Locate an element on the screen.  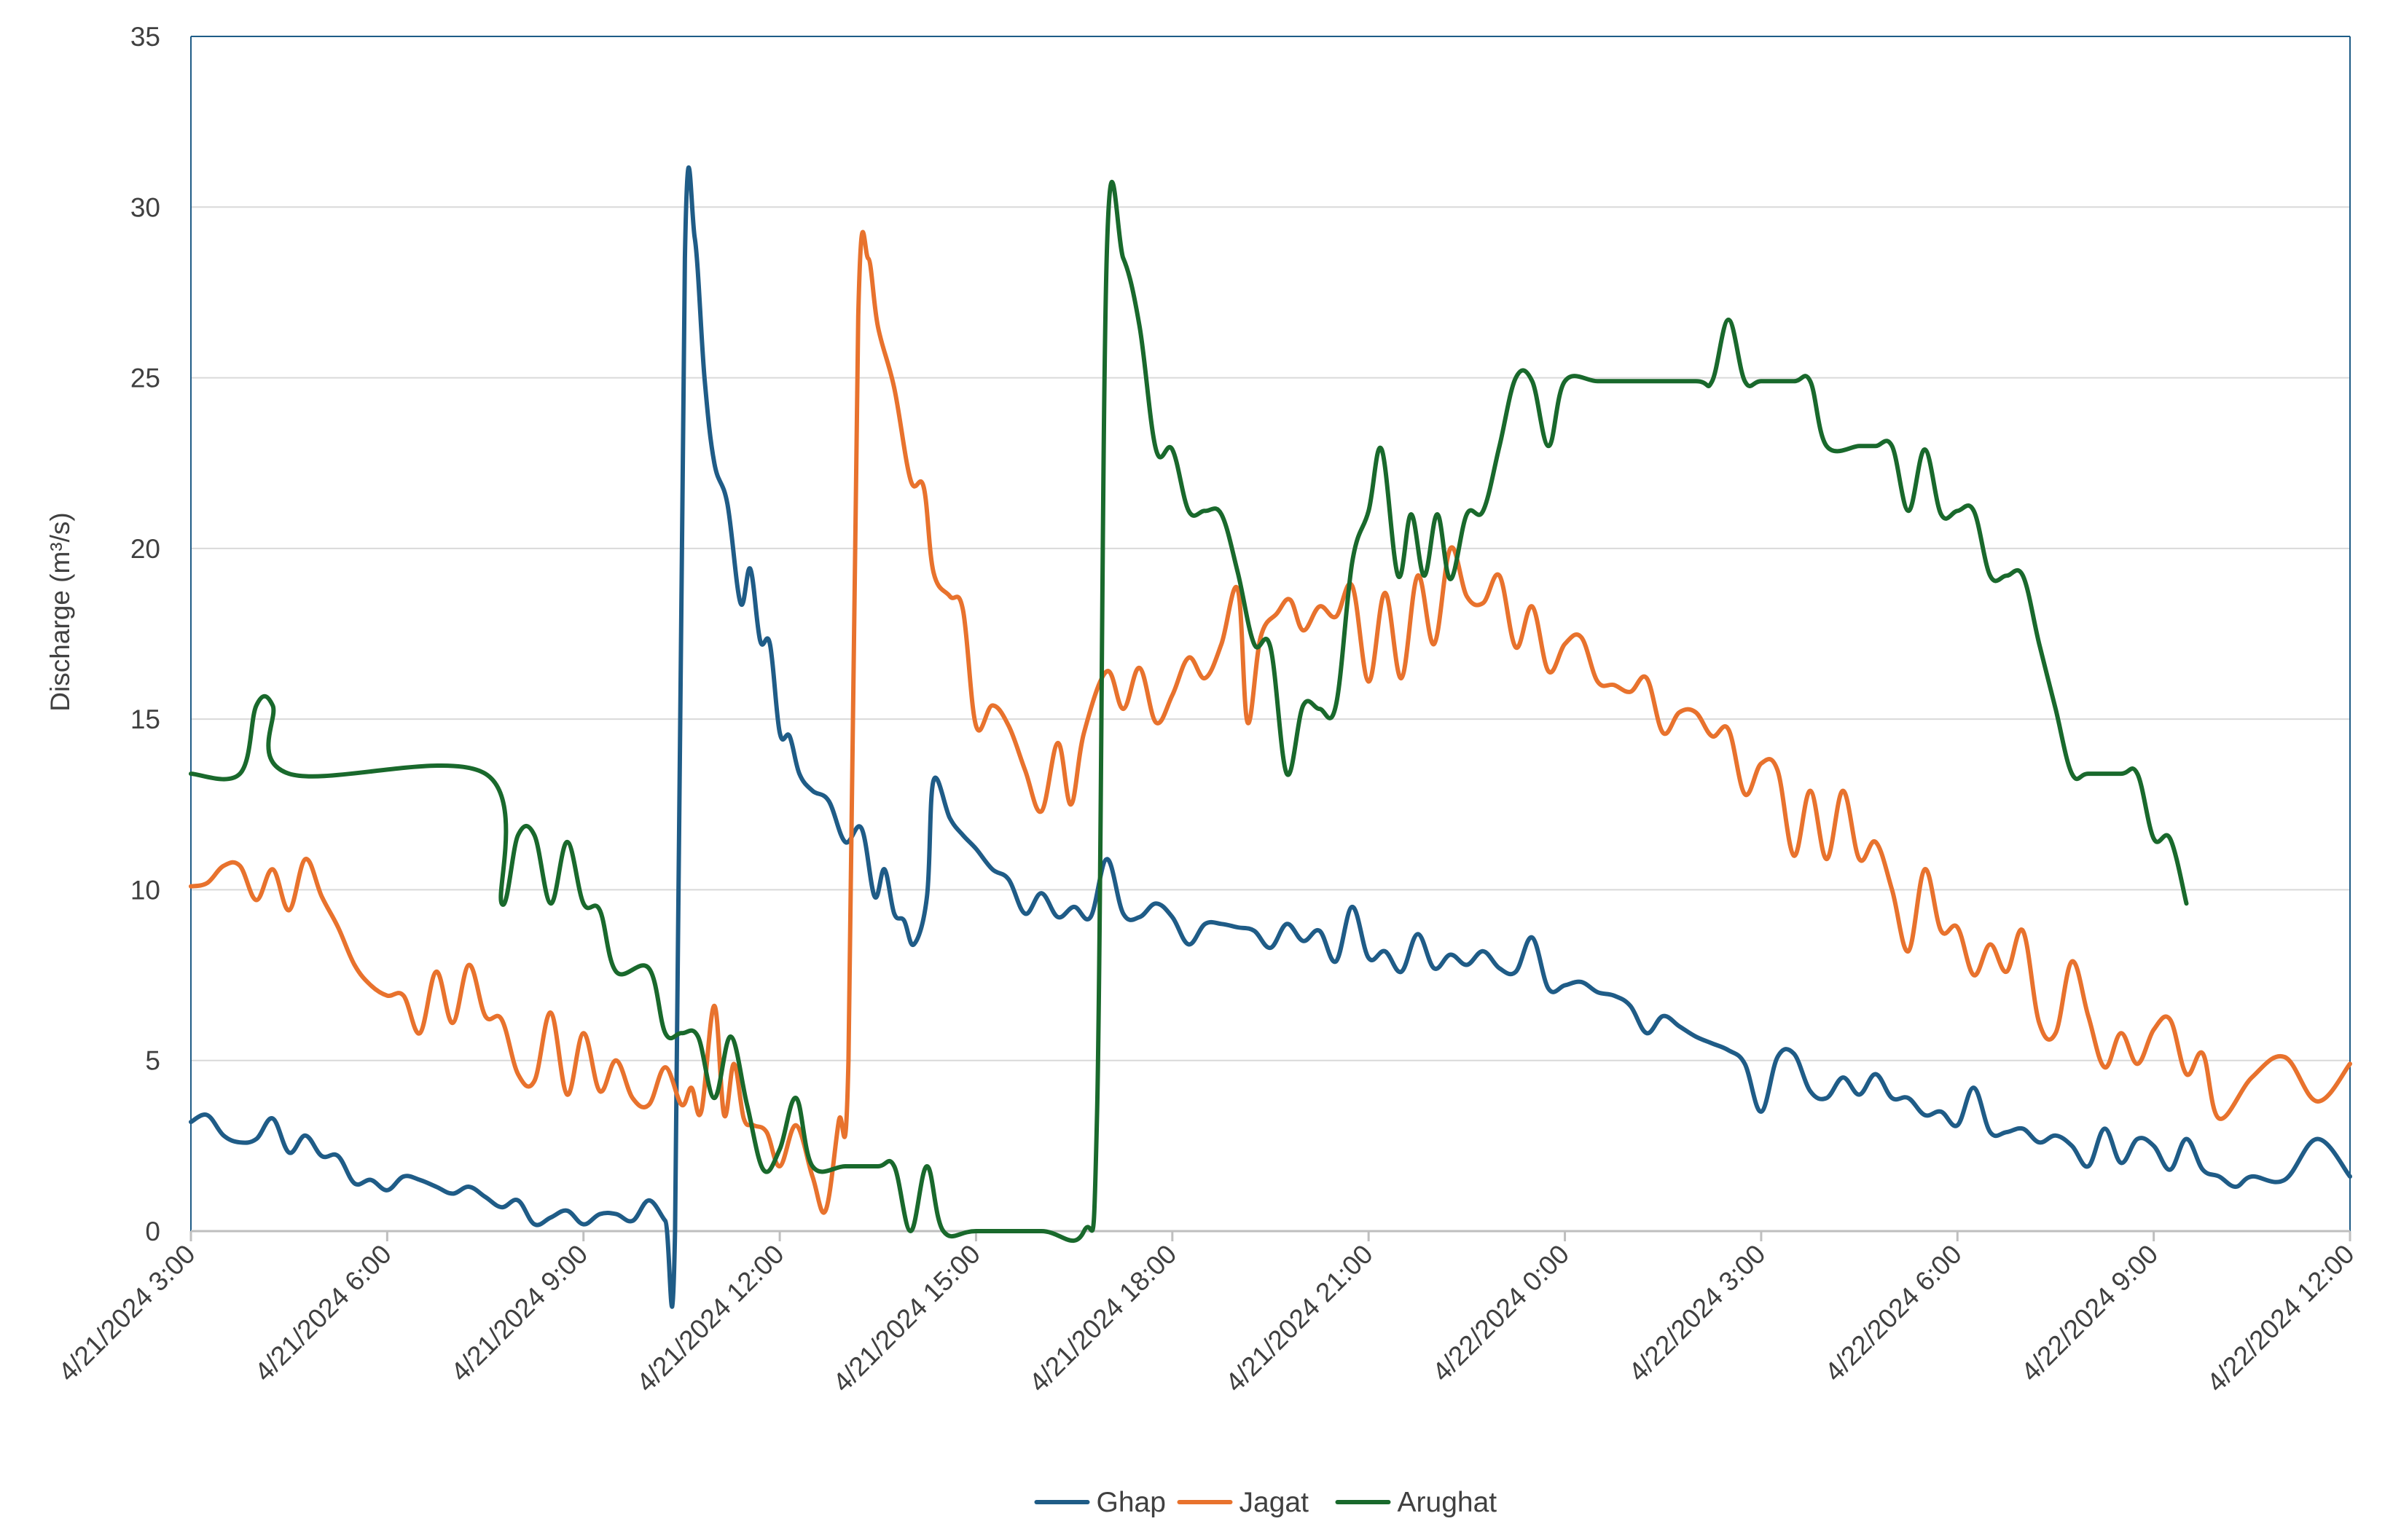
x-tick-label: 4/21/2024 9:00 is located at coordinates (519, 1313).